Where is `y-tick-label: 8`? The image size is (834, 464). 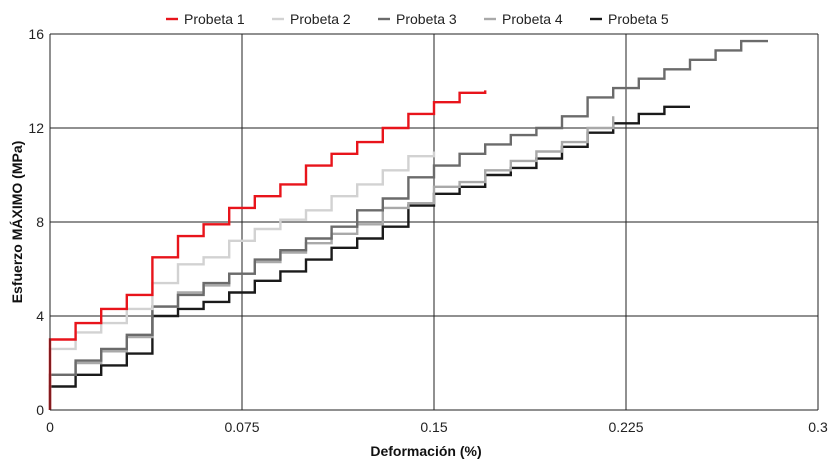
y-tick-label: 8 is located at coordinates (40, 222).